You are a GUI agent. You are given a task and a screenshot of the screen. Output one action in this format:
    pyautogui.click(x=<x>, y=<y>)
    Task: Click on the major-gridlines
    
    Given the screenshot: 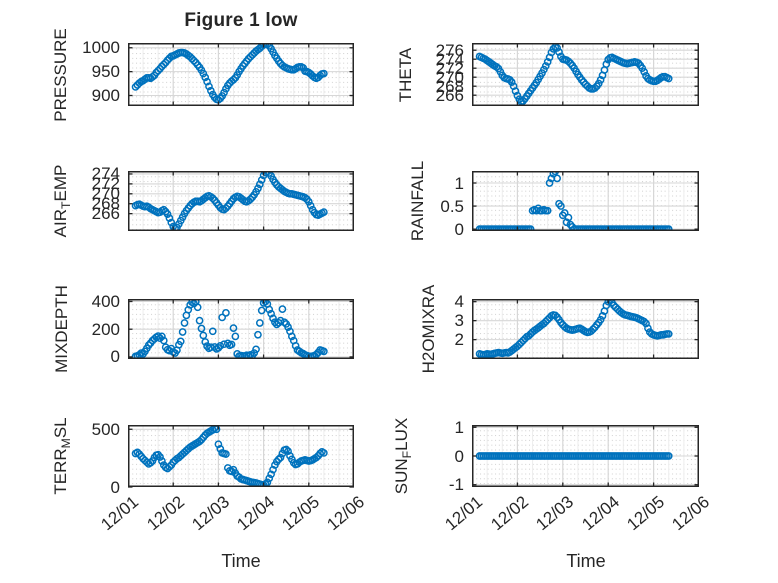 What is the action you would take?
    pyautogui.click(x=241, y=456)
    